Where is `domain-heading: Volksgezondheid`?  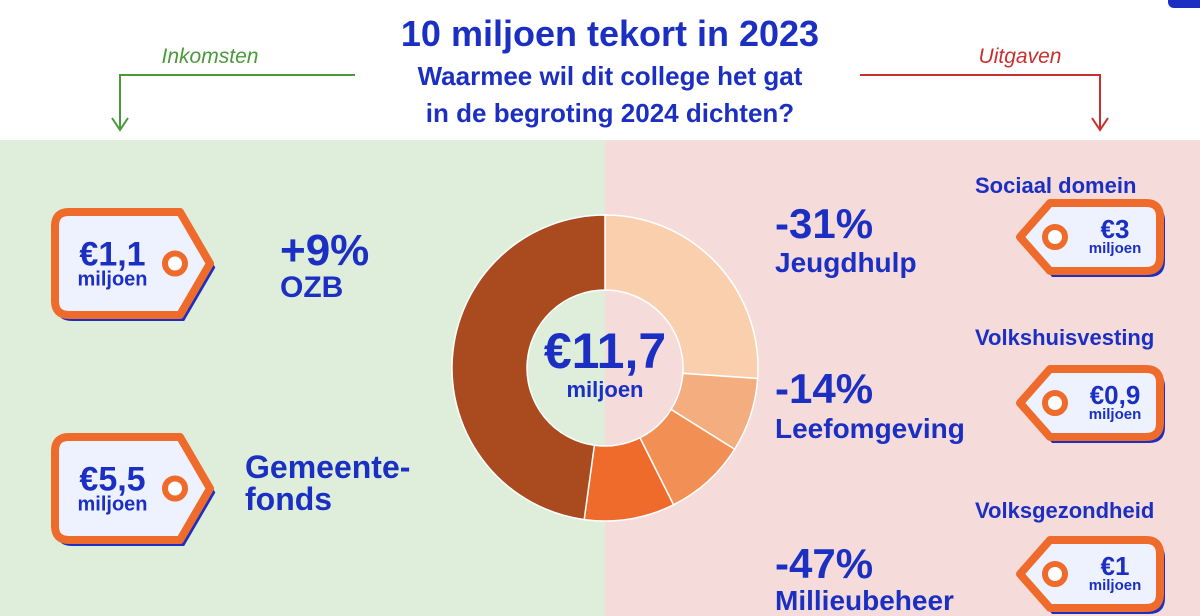 domain-heading: Volksgezondheid is located at coordinates (1064, 510).